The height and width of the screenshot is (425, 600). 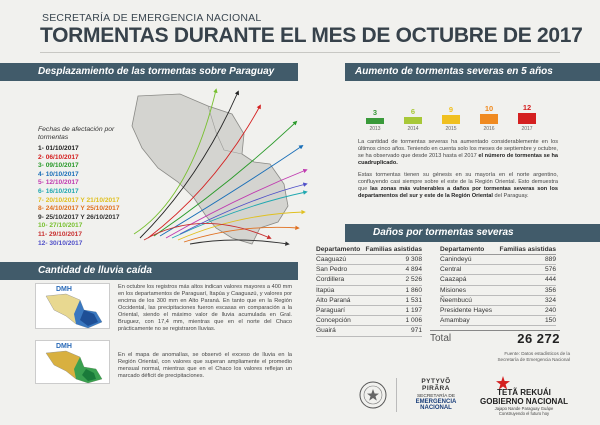 I want to click on table-row: Alto Paraná 1 531, so click(x=369, y=301).